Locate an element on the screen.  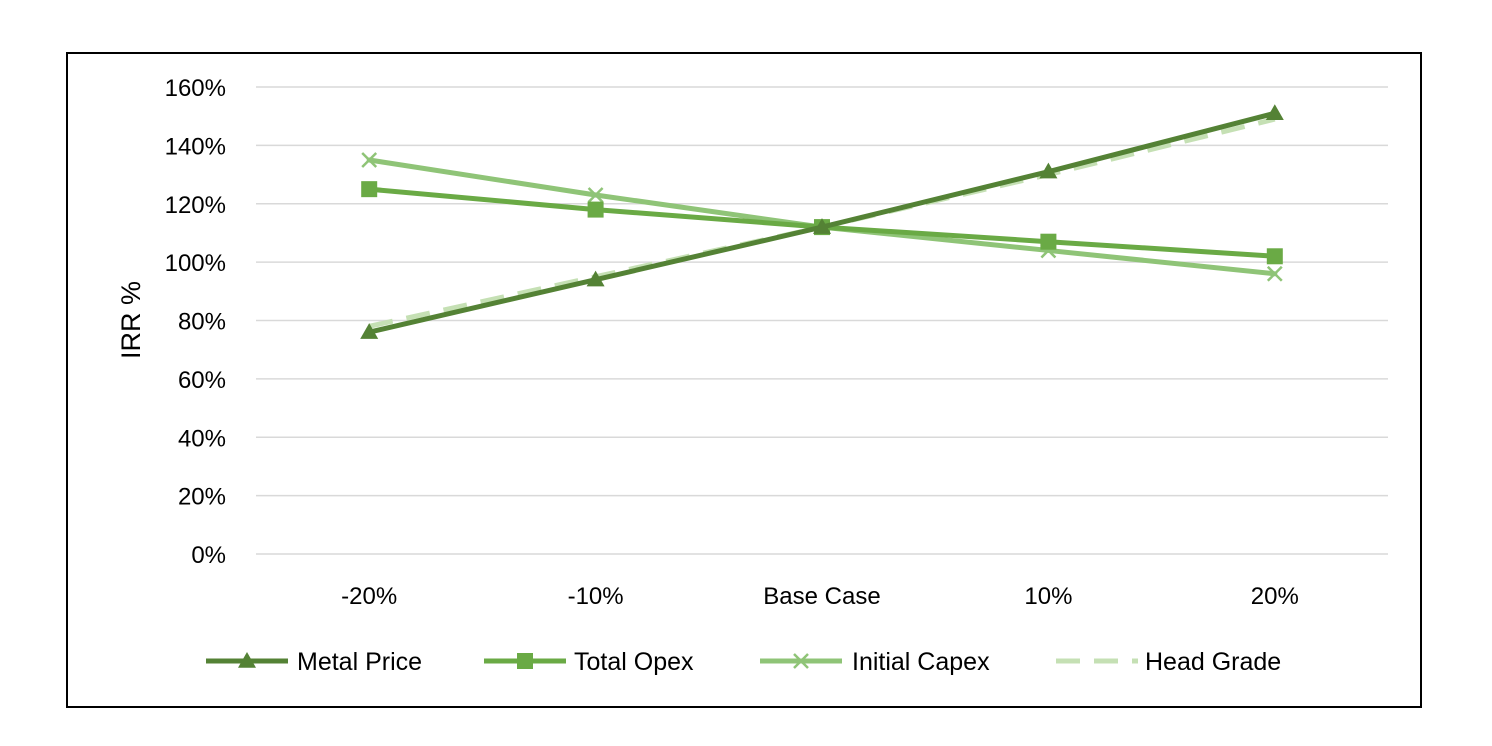
legend-item-metal-price: Metal Price is located at coordinates (314, 662).